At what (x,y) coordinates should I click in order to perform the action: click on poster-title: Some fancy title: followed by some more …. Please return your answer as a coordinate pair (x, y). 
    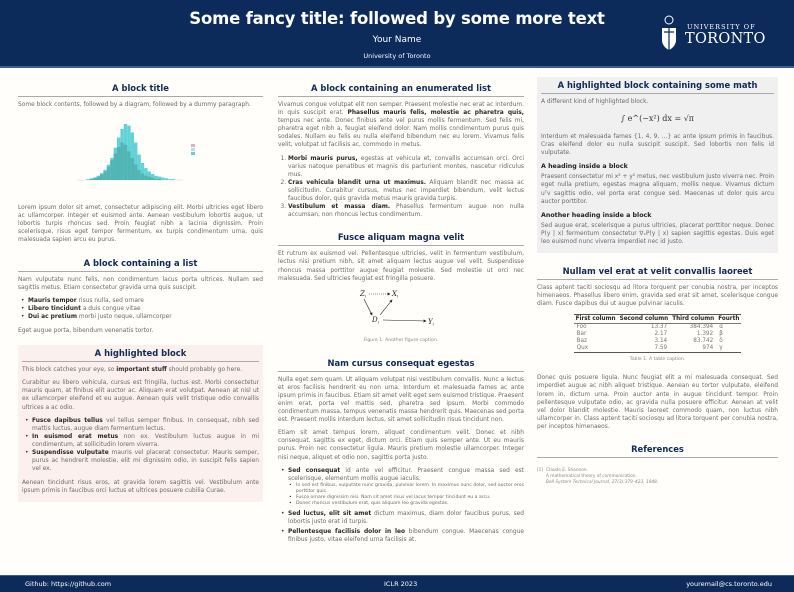
    Looking at the image, I should click on (397, 18).